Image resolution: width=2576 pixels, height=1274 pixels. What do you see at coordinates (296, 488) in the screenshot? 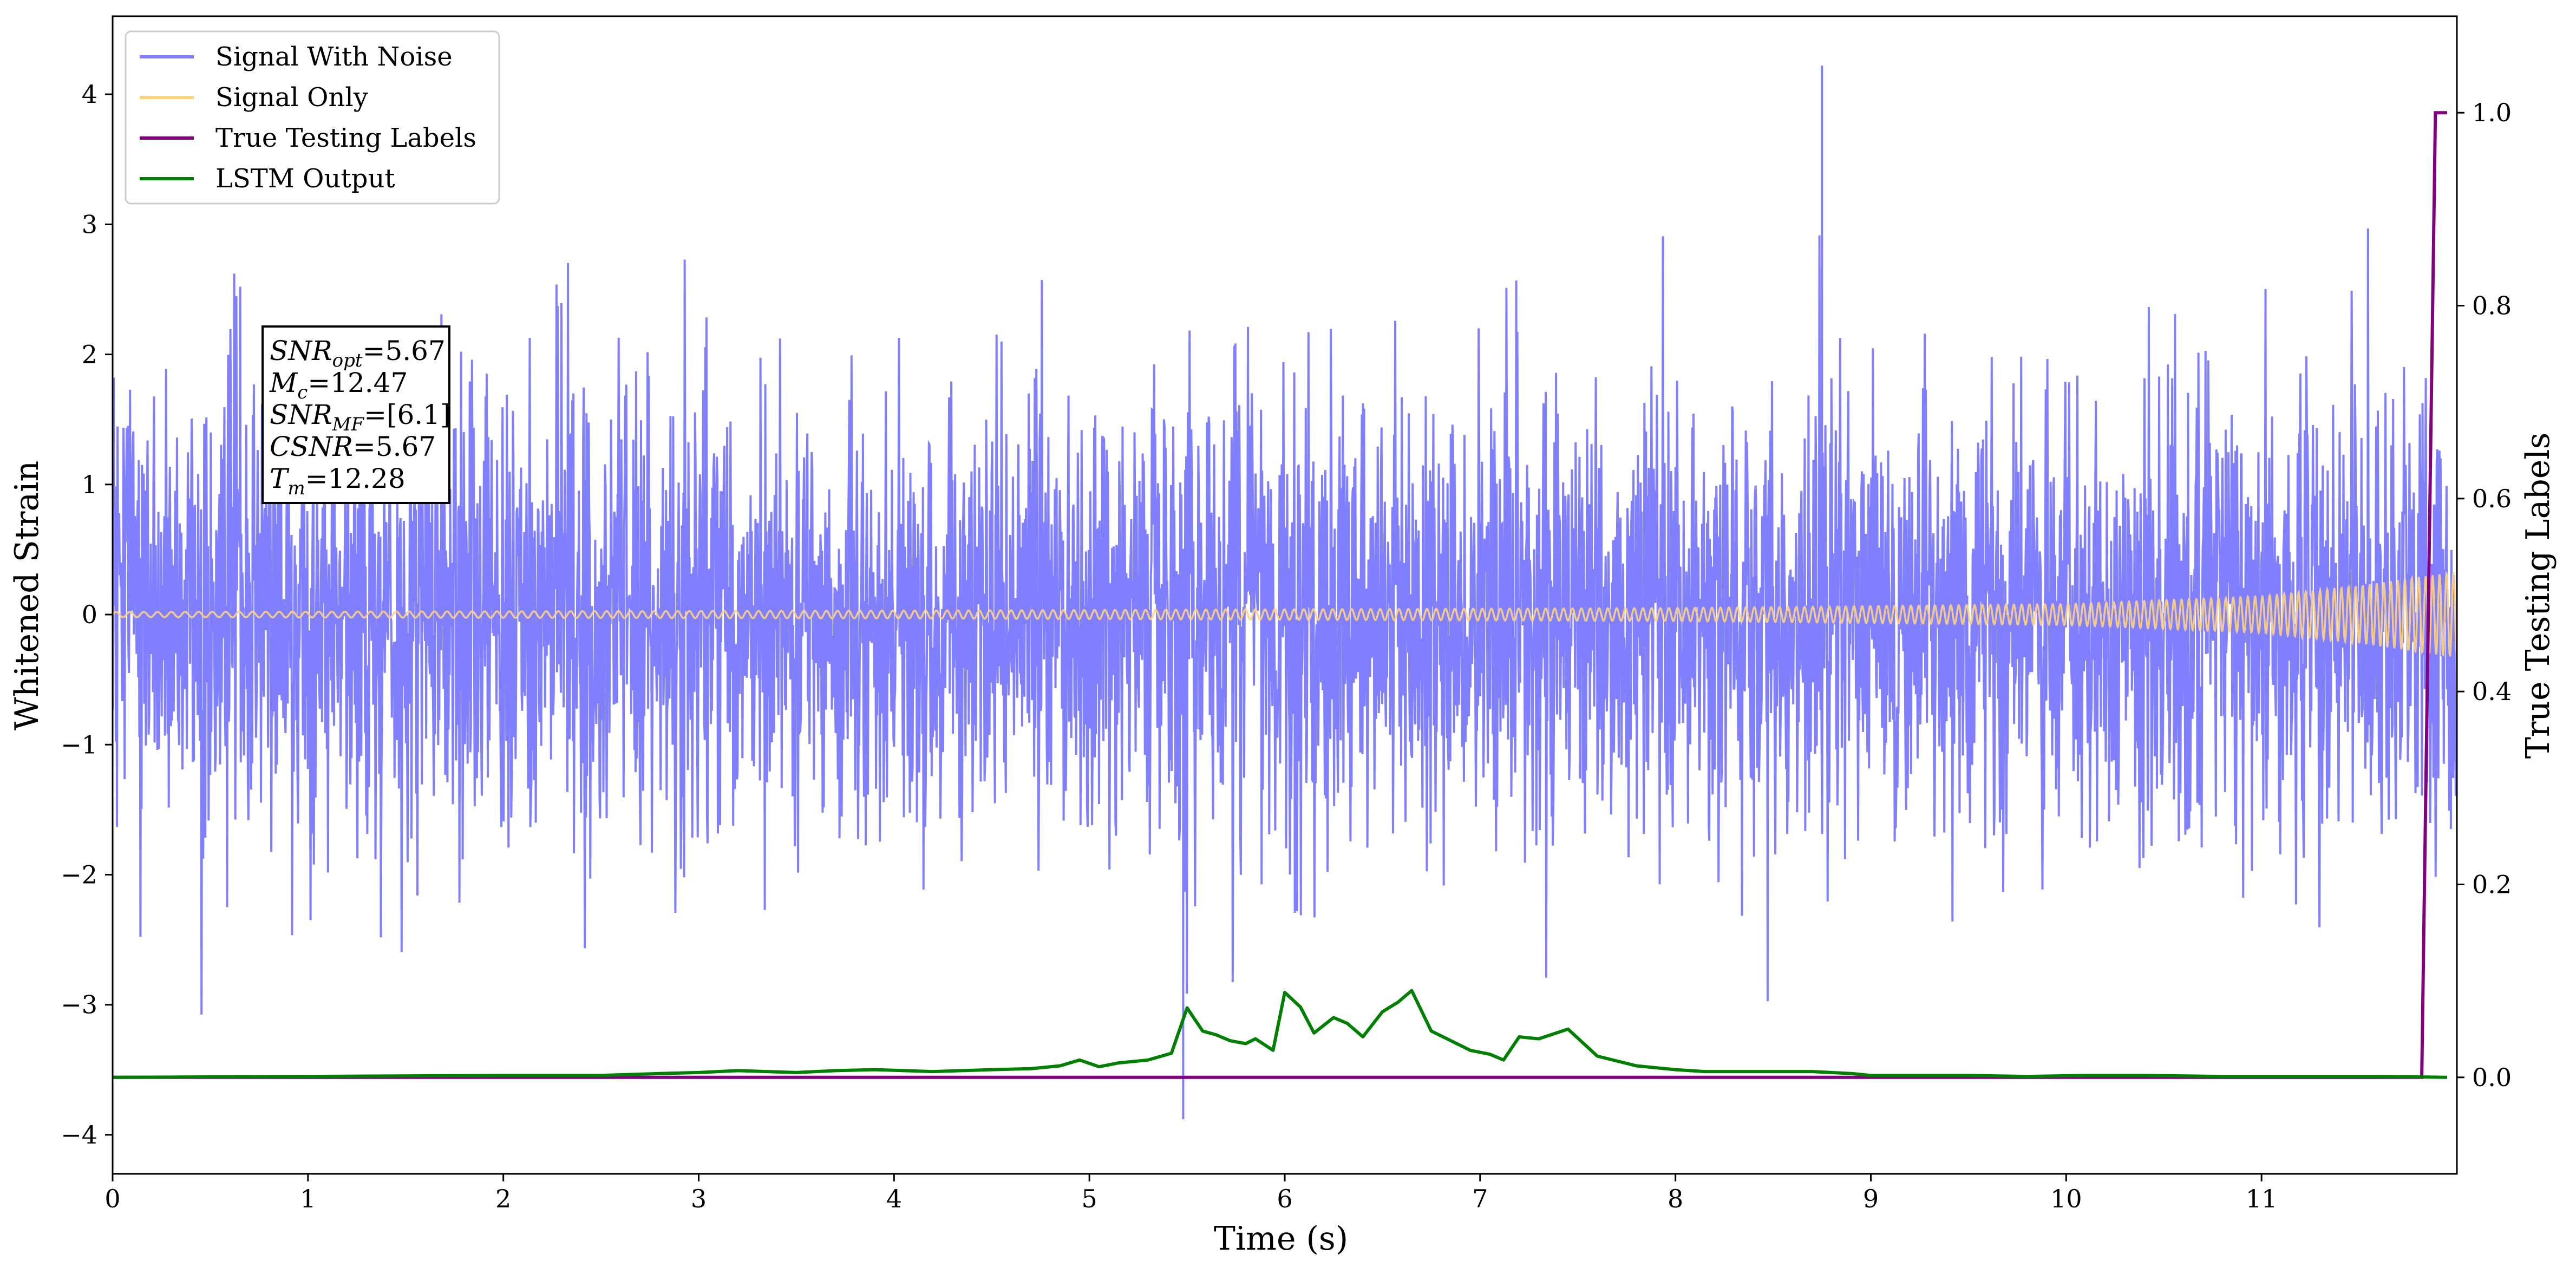
I see `annotation-subscript: m` at bounding box center [296, 488].